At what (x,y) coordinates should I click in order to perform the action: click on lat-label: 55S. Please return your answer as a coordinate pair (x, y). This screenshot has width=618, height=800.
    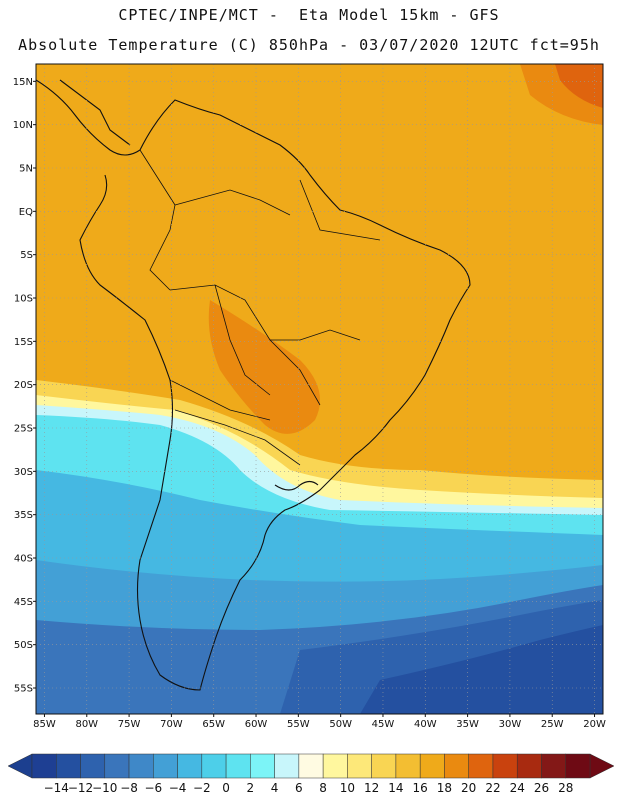
    Looking at the image, I should click on (23, 689).